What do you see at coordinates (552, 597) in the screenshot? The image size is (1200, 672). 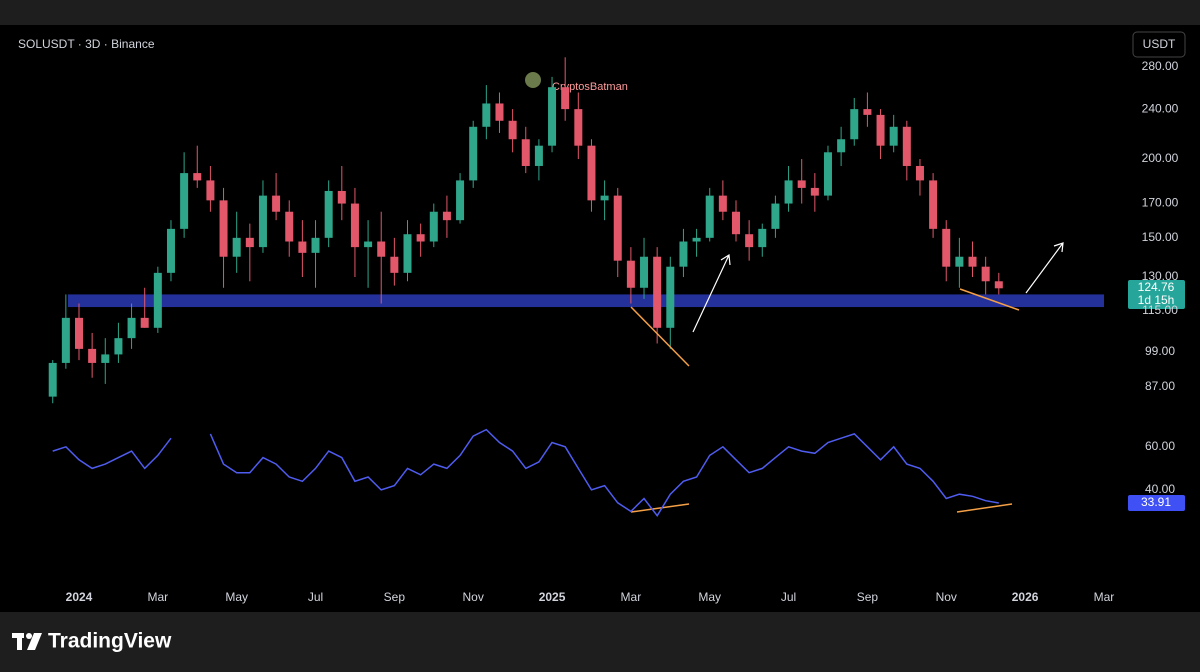 I see `x-tick-label: 2025` at bounding box center [552, 597].